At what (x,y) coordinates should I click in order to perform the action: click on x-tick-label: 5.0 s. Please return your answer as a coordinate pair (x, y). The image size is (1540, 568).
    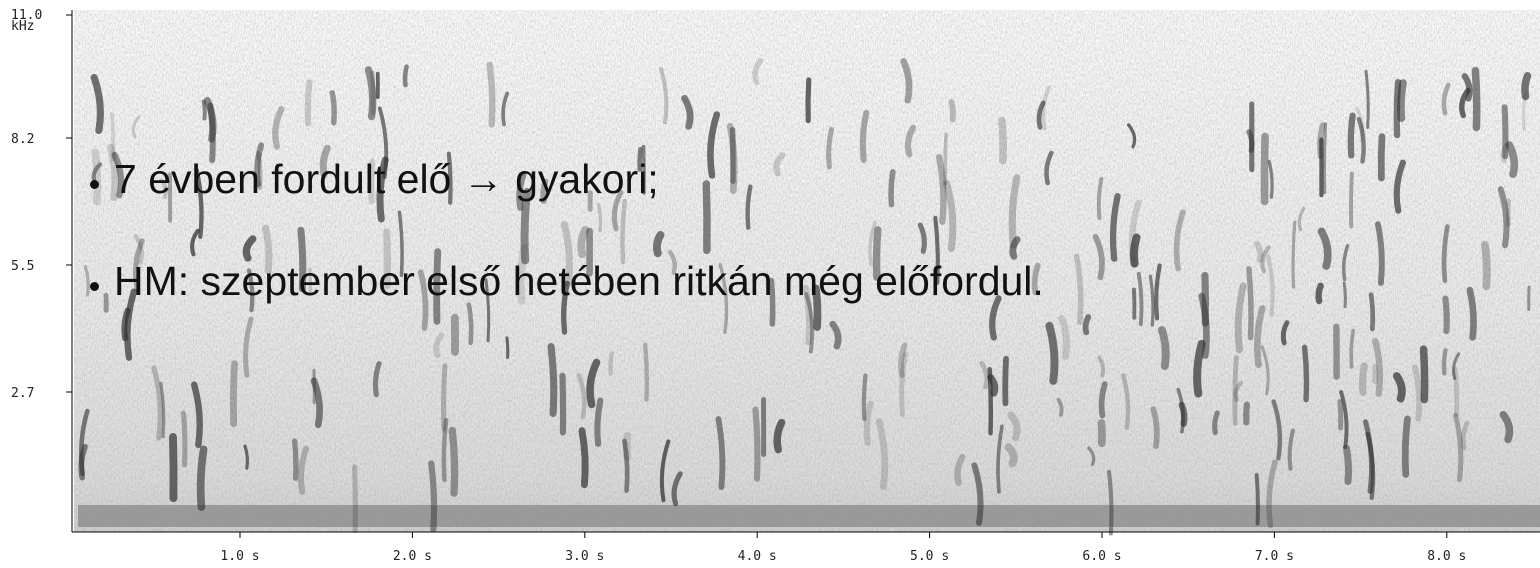
    Looking at the image, I should click on (929, 556).